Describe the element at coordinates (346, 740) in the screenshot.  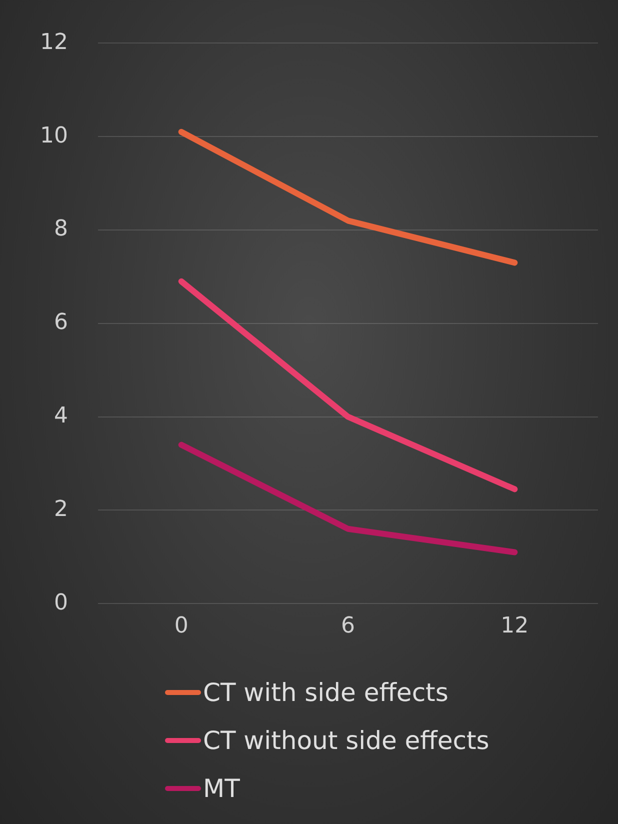
I see `legend-label: CT without side effects` at that location.